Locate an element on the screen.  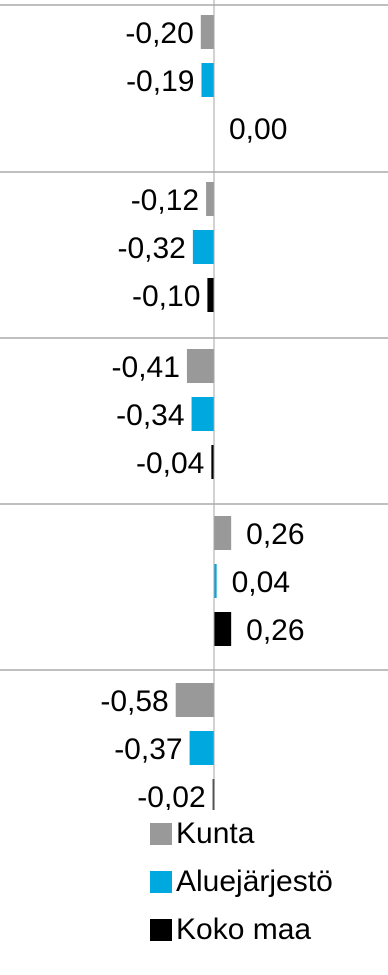
legend-item: Kunta is located at coordinates (241, 834).